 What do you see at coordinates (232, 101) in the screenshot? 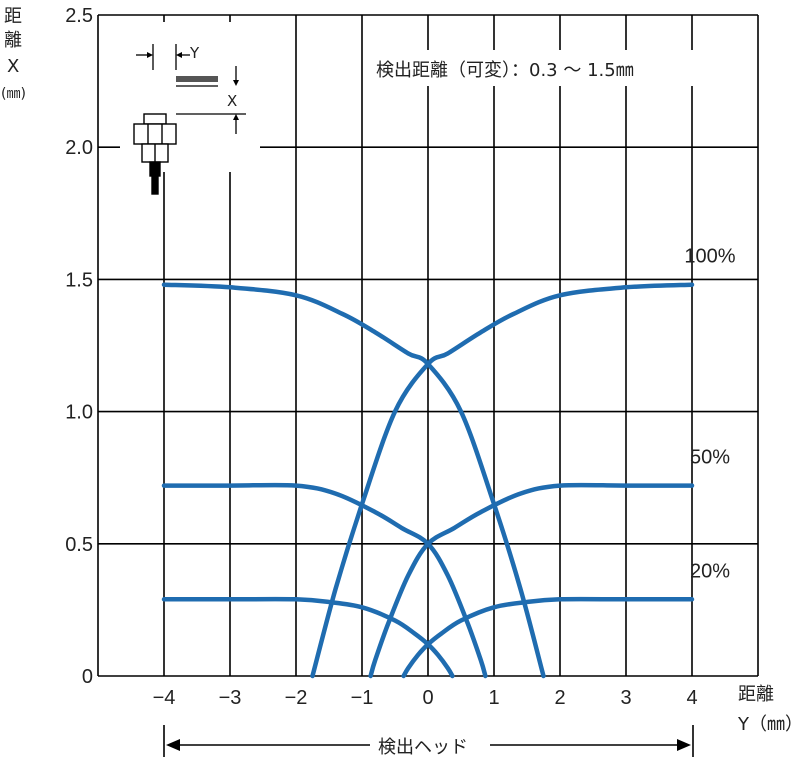
I see `inset-x-label: X` at bounding box center [232, 101].